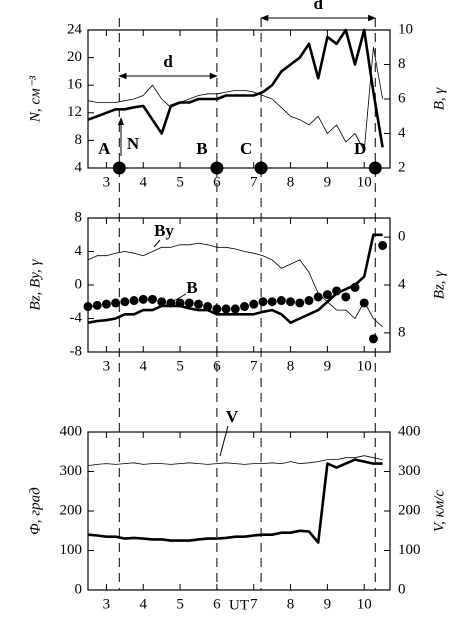  What do you see at coordinates (191, 287) in the screenshot?
I see `annotation: B` at bounding box center [191, 287].